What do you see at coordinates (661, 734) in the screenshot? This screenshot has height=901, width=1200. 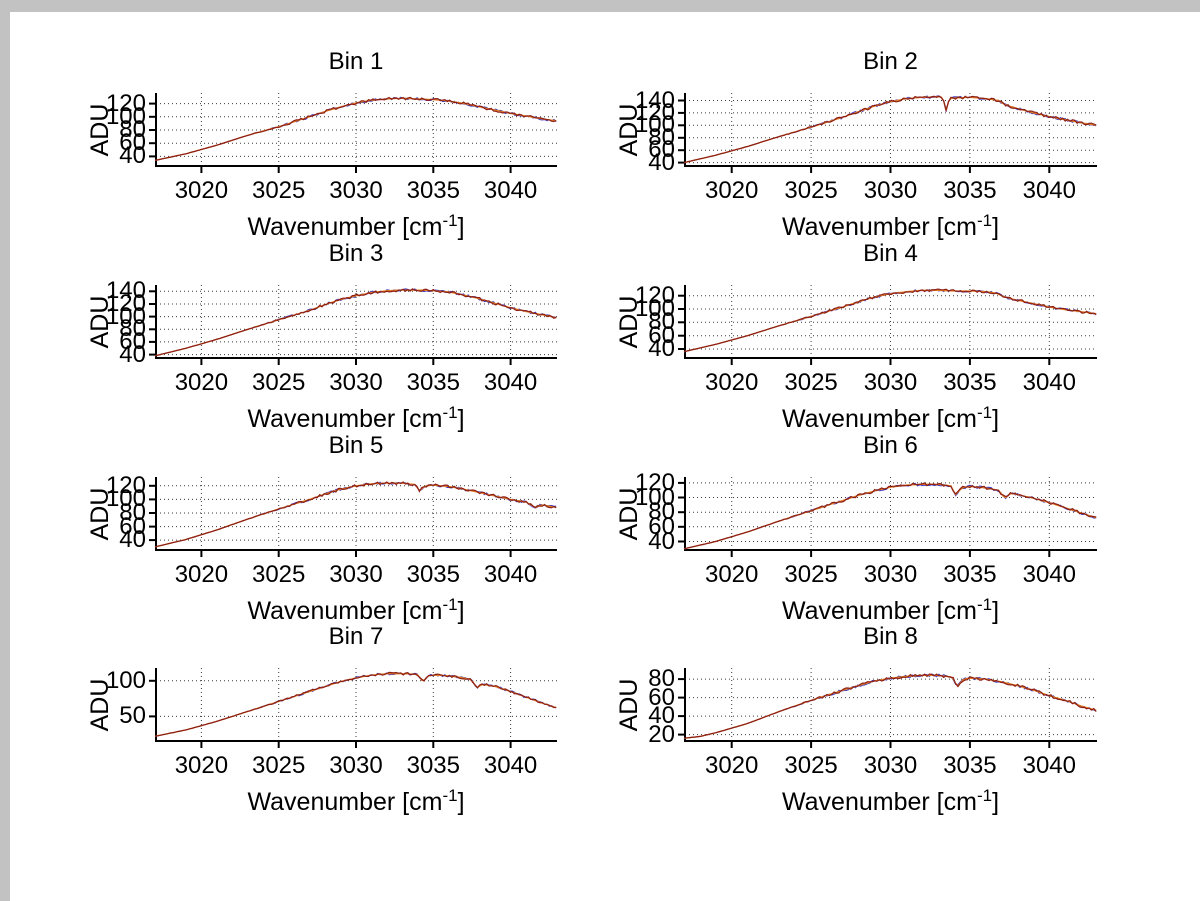 I see `y-tick-label: 20` at bounding box center [661, 734].